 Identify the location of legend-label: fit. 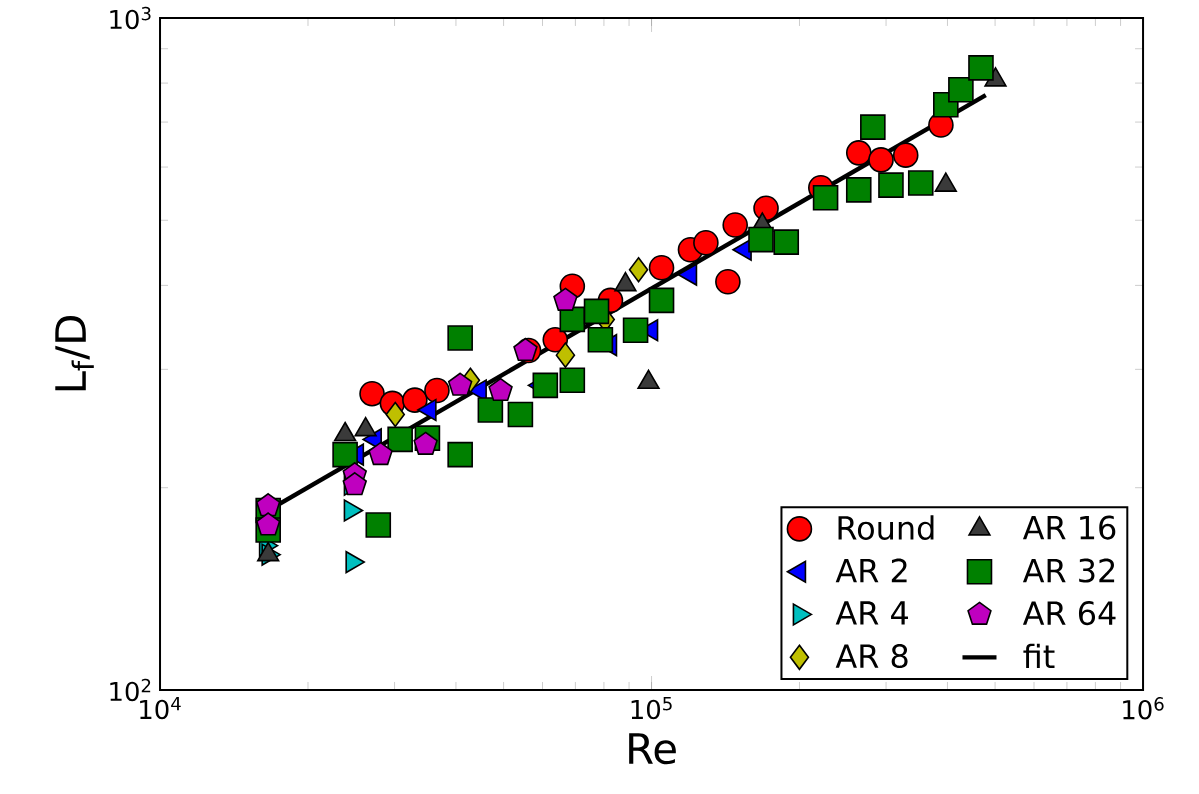
(1039, 655).